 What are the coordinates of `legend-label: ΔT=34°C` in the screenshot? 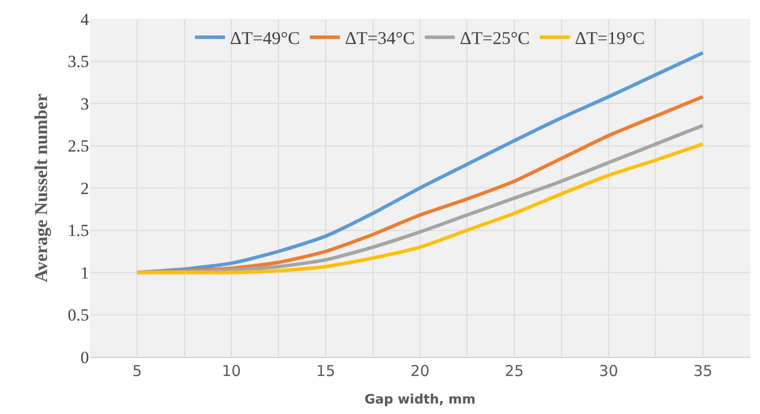 It's located at (379, 38).